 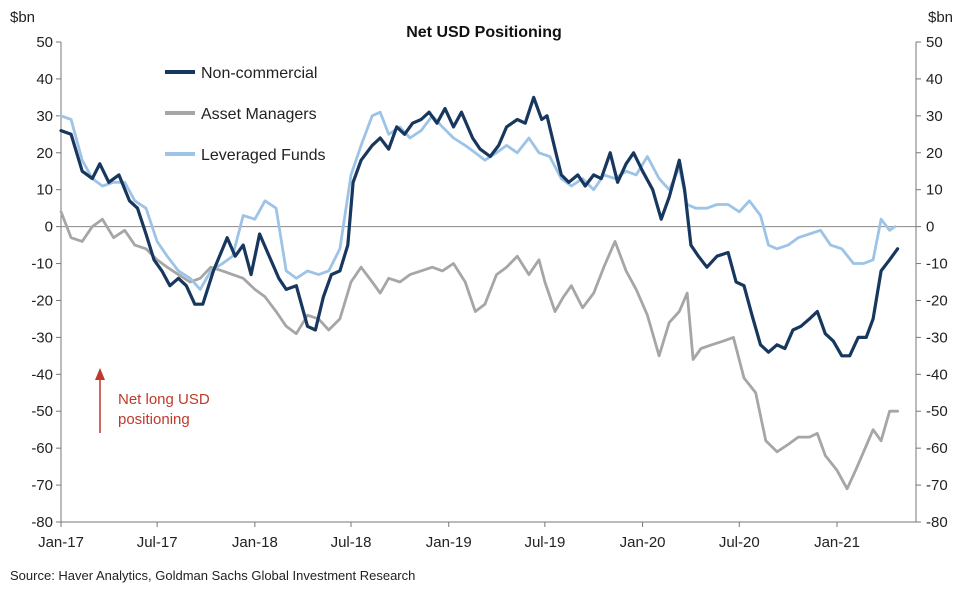 What do you see at coordinates (42, 522) in the screenshot?
I see `left-y-tick-label: -80` at bounding box center [42, 522].